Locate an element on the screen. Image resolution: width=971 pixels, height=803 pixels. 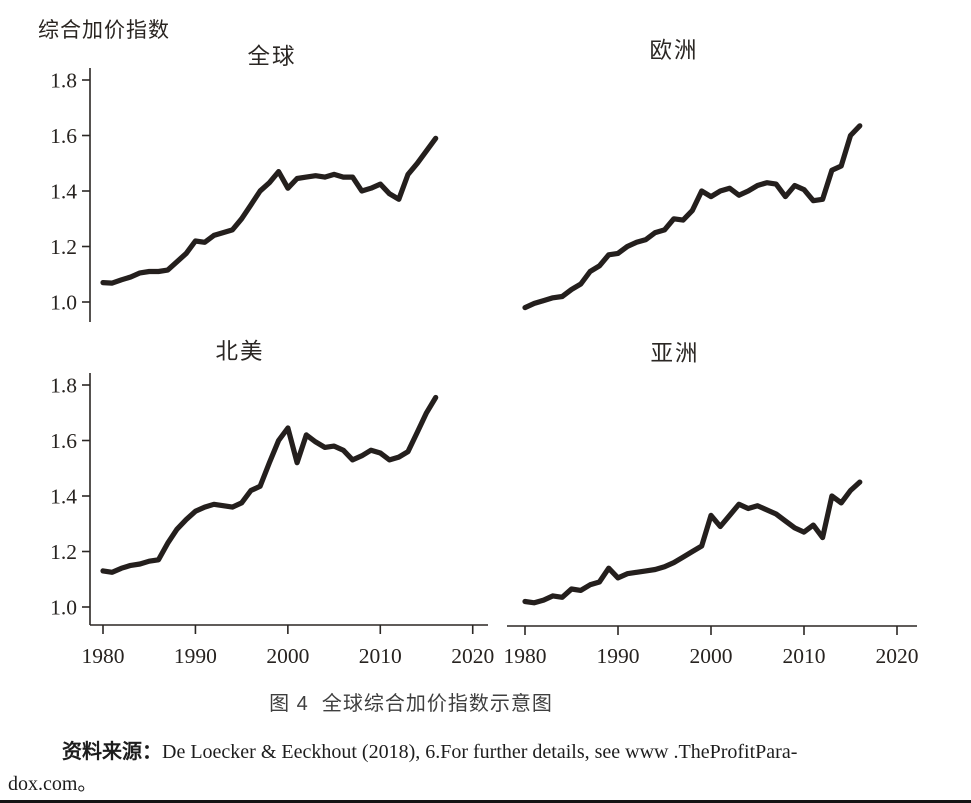
source-label: 资料来源： is located at coordinates (112, 752).